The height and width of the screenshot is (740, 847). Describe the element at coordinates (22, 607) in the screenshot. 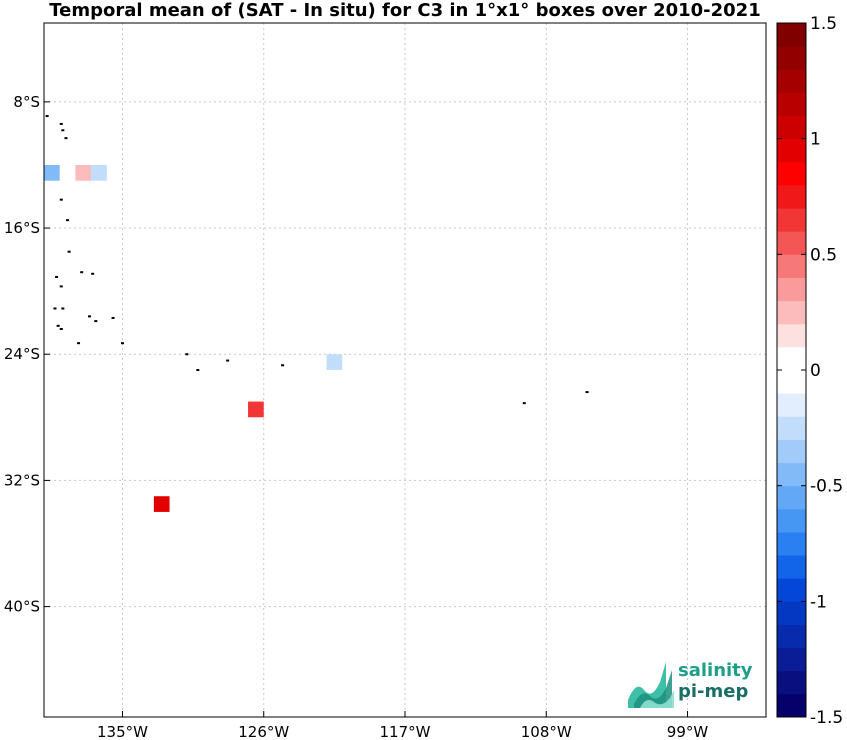

I see `y-tick-label: 40°S` at that location.